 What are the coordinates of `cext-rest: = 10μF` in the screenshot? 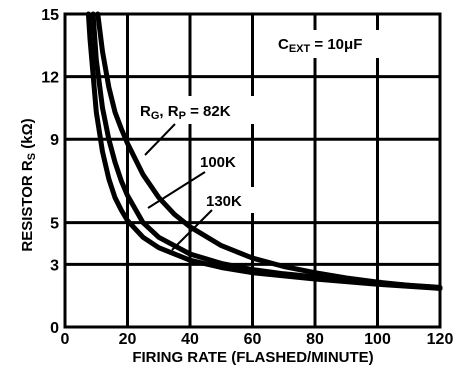 It's located at (336, 44).